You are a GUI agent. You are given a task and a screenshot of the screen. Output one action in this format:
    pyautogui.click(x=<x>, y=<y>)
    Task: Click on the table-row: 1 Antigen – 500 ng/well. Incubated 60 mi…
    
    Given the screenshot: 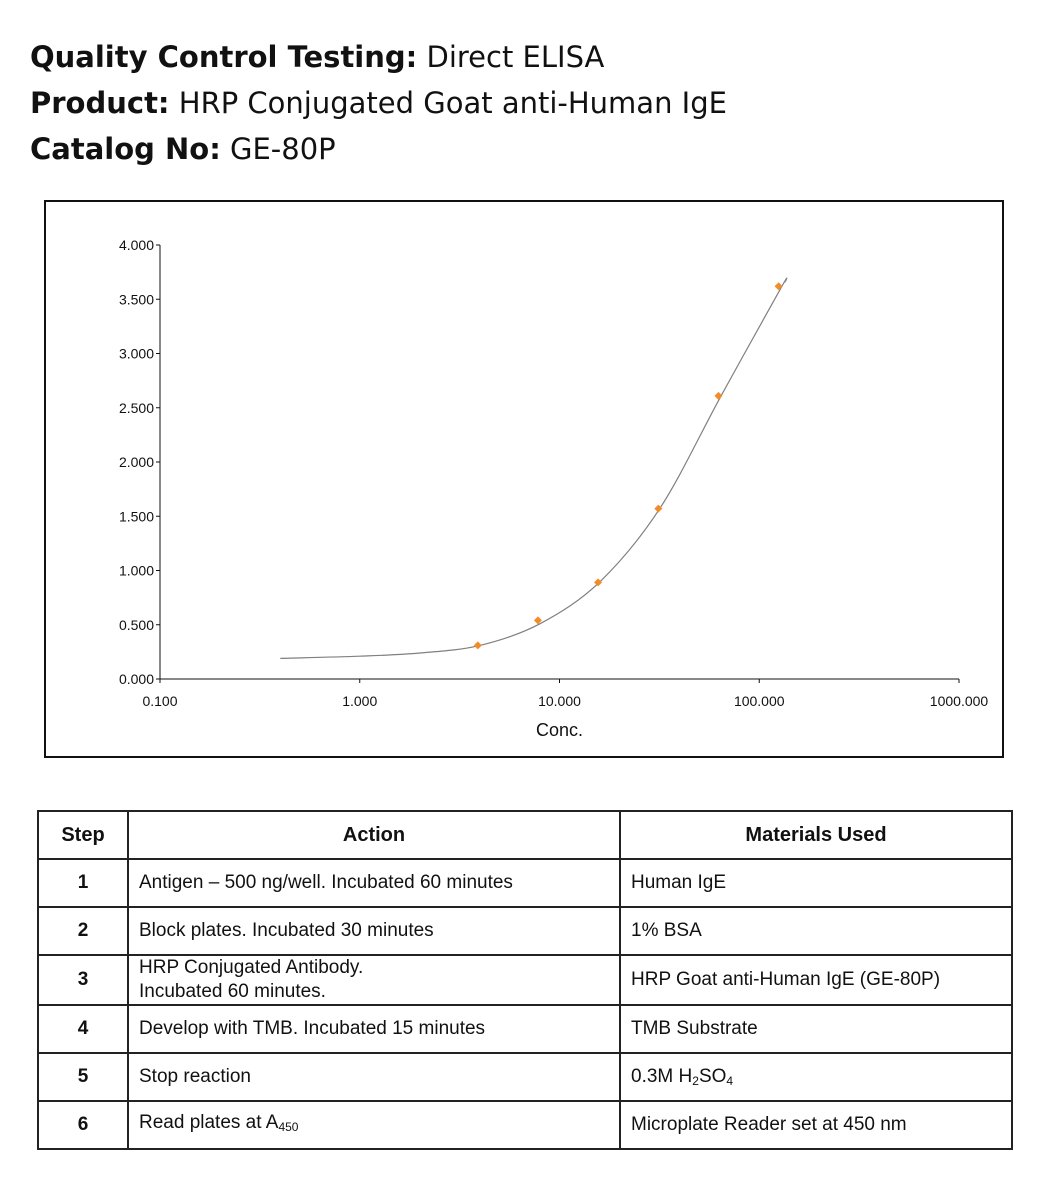 What is the action you would take?
    pyautogui.click(x=525, y=883)
    